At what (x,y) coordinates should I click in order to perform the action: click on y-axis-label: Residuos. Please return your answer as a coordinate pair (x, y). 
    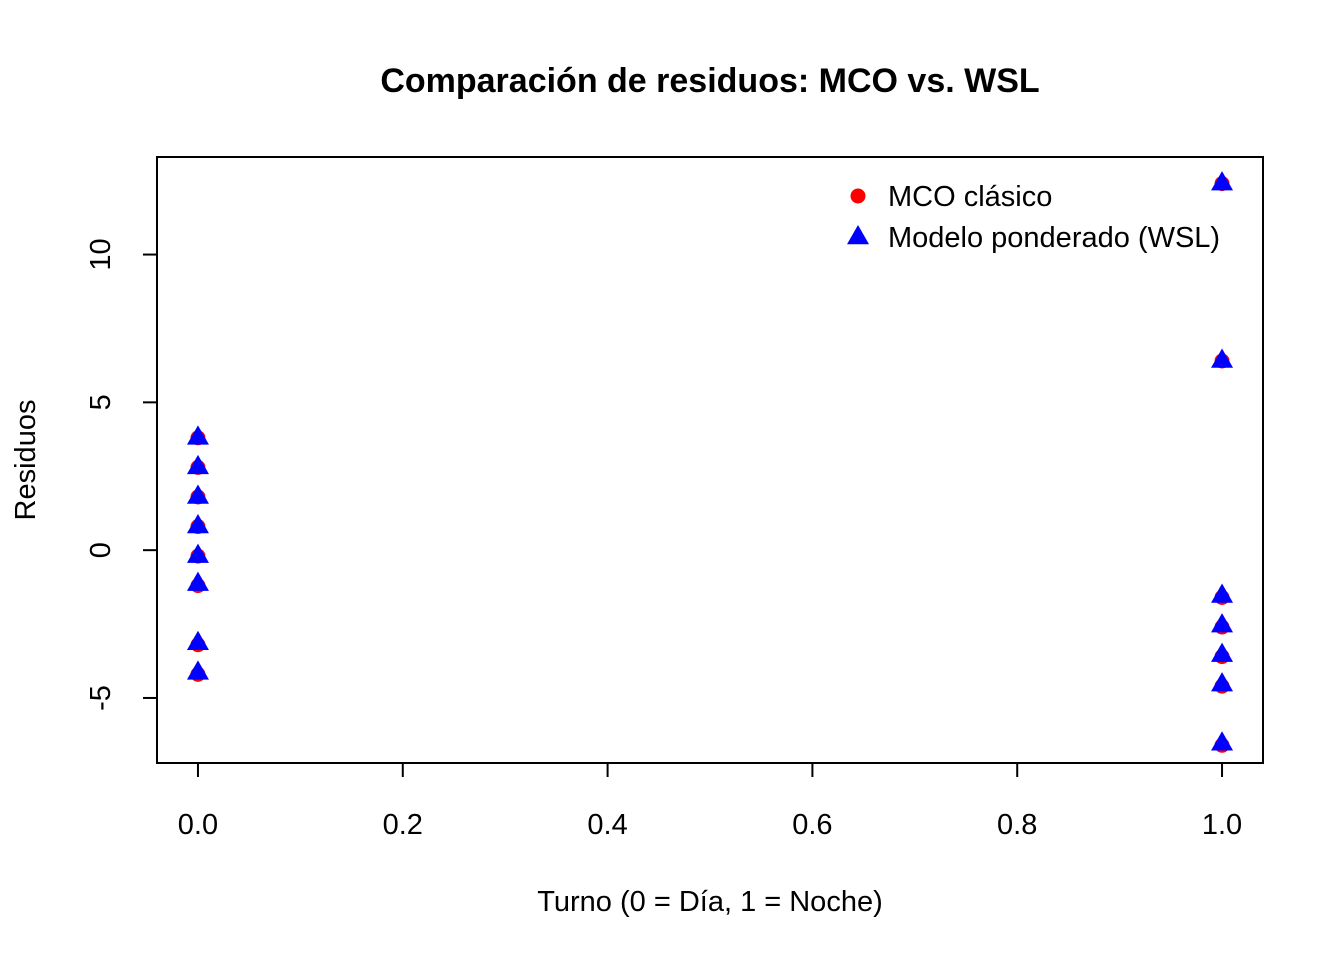
    Looking at the image, I should click on (26, 460).